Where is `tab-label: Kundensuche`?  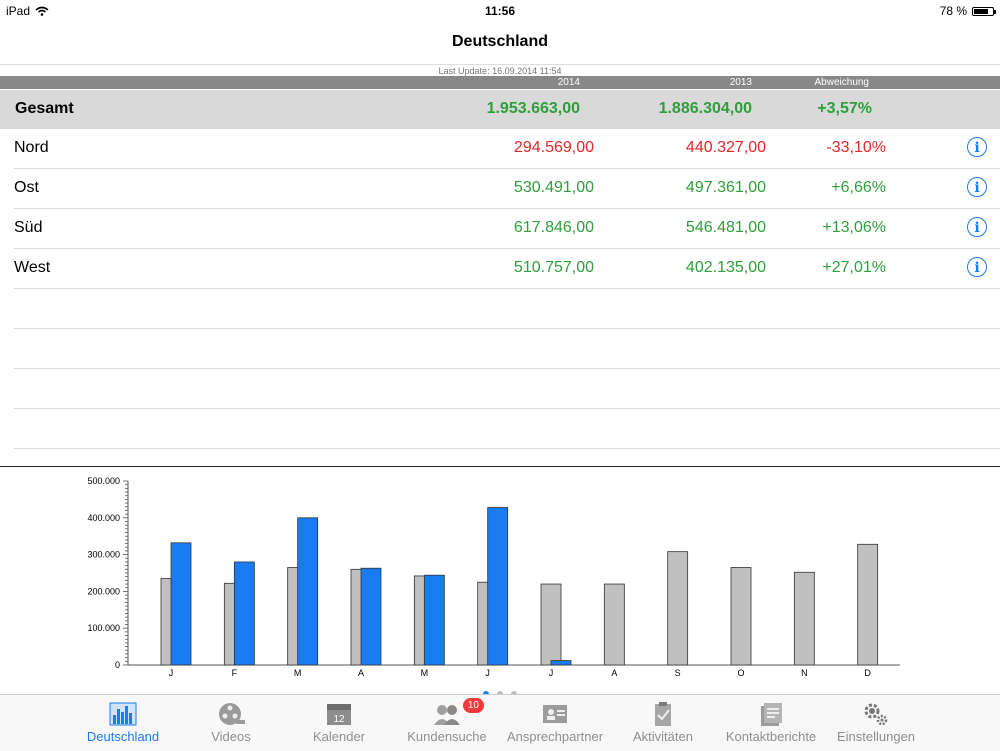 tab-label: Kundensuche is located at coordinates (447, 736).